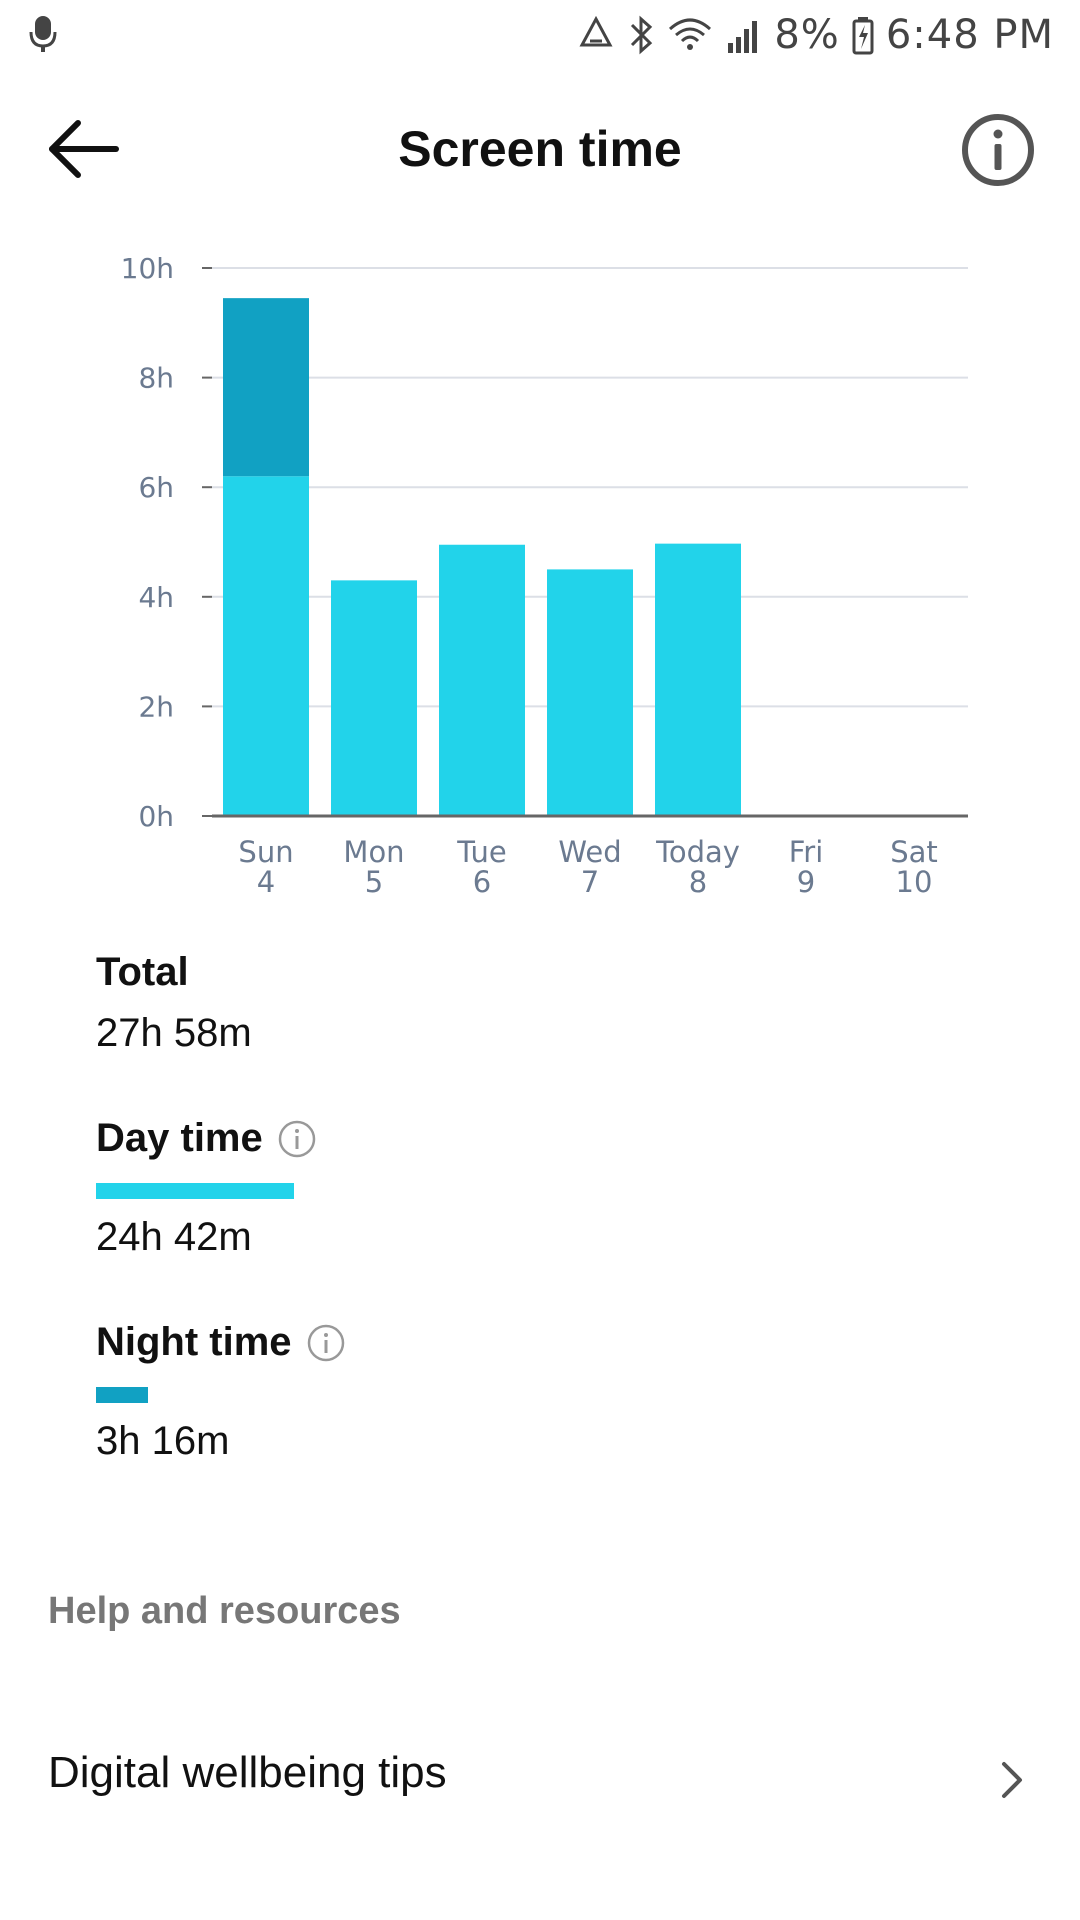 The width and height of the screenshot is (1080, 1920). Describe the element at coordinates (590, 882) in the screenshot. I see `x-tick-date-label: 7` at that location.